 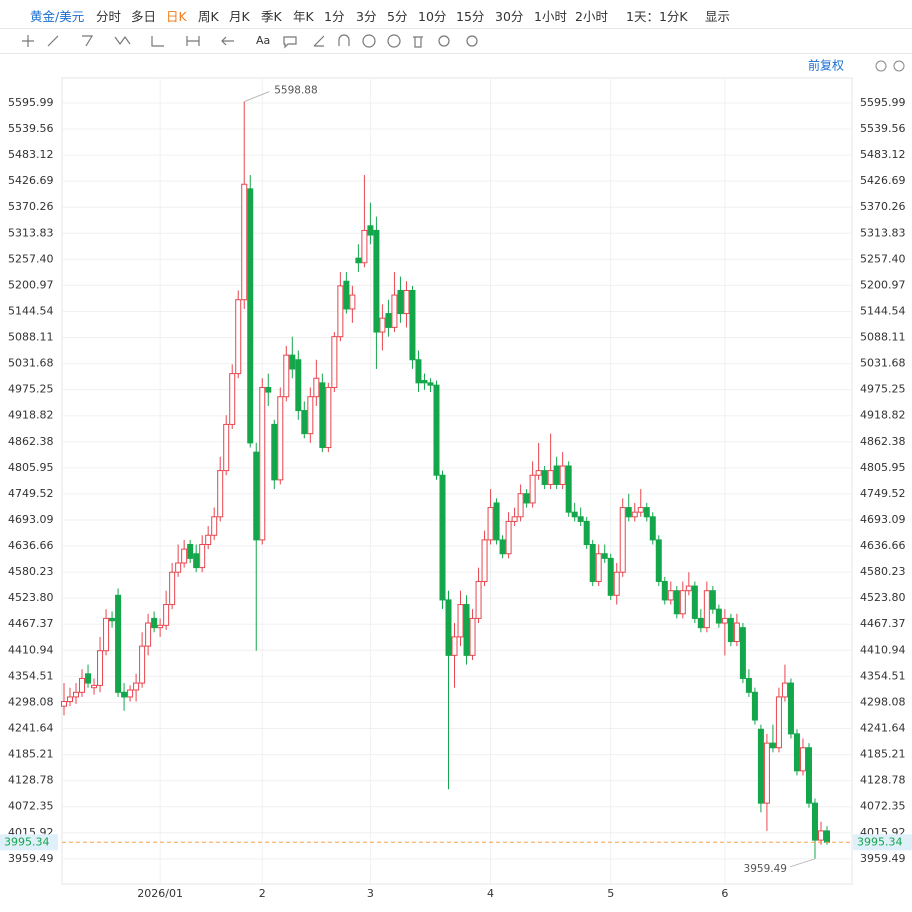 I want to click on y-tick-label: 4749.52, so click(x=31, y=493).